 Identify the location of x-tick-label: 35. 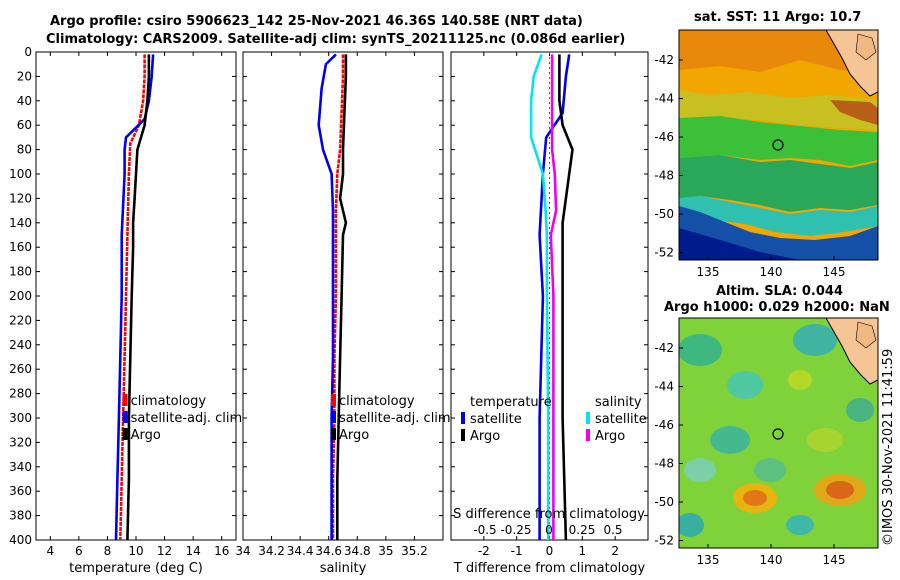
(385, 551).